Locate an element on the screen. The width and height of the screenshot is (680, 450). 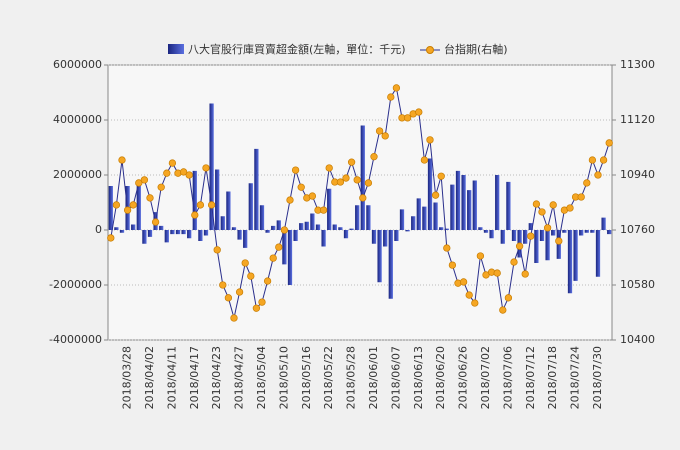
x-tick-label: 2018/07/18 is located at coordinates (552, 377).